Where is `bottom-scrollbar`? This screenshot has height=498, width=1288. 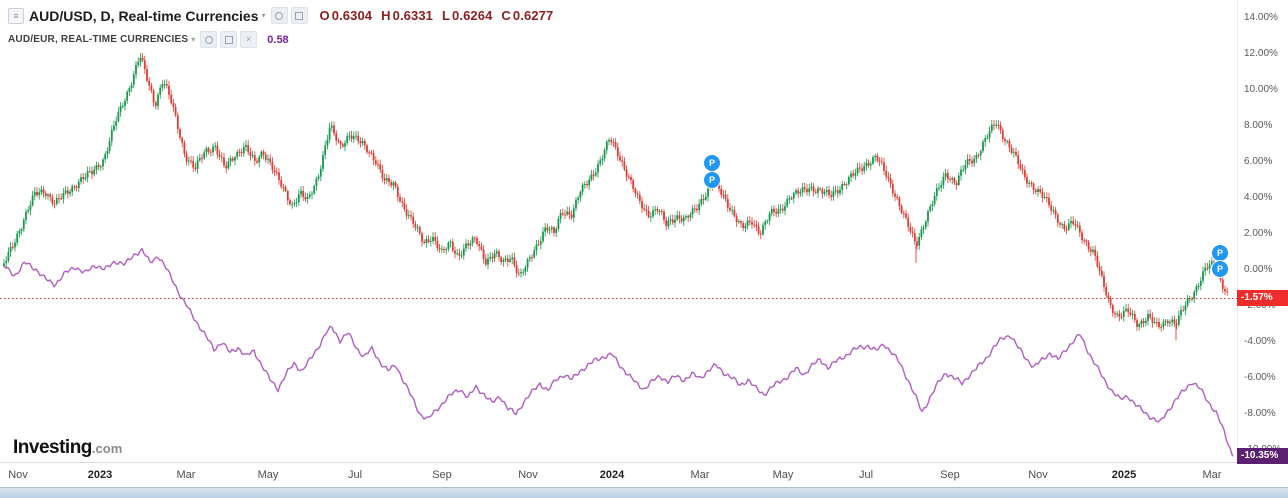
bottom-scrollbar is located at coordinates (644, 492).